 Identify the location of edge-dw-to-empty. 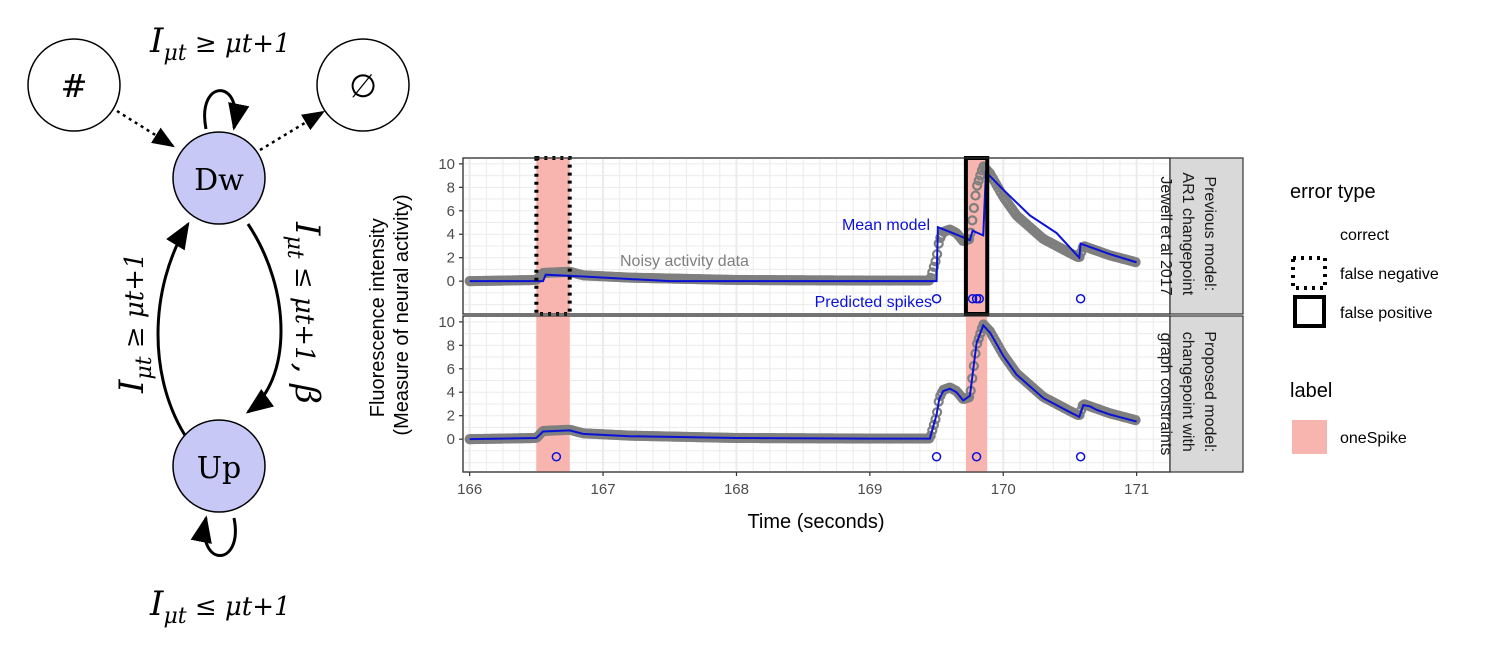
(292, 131).